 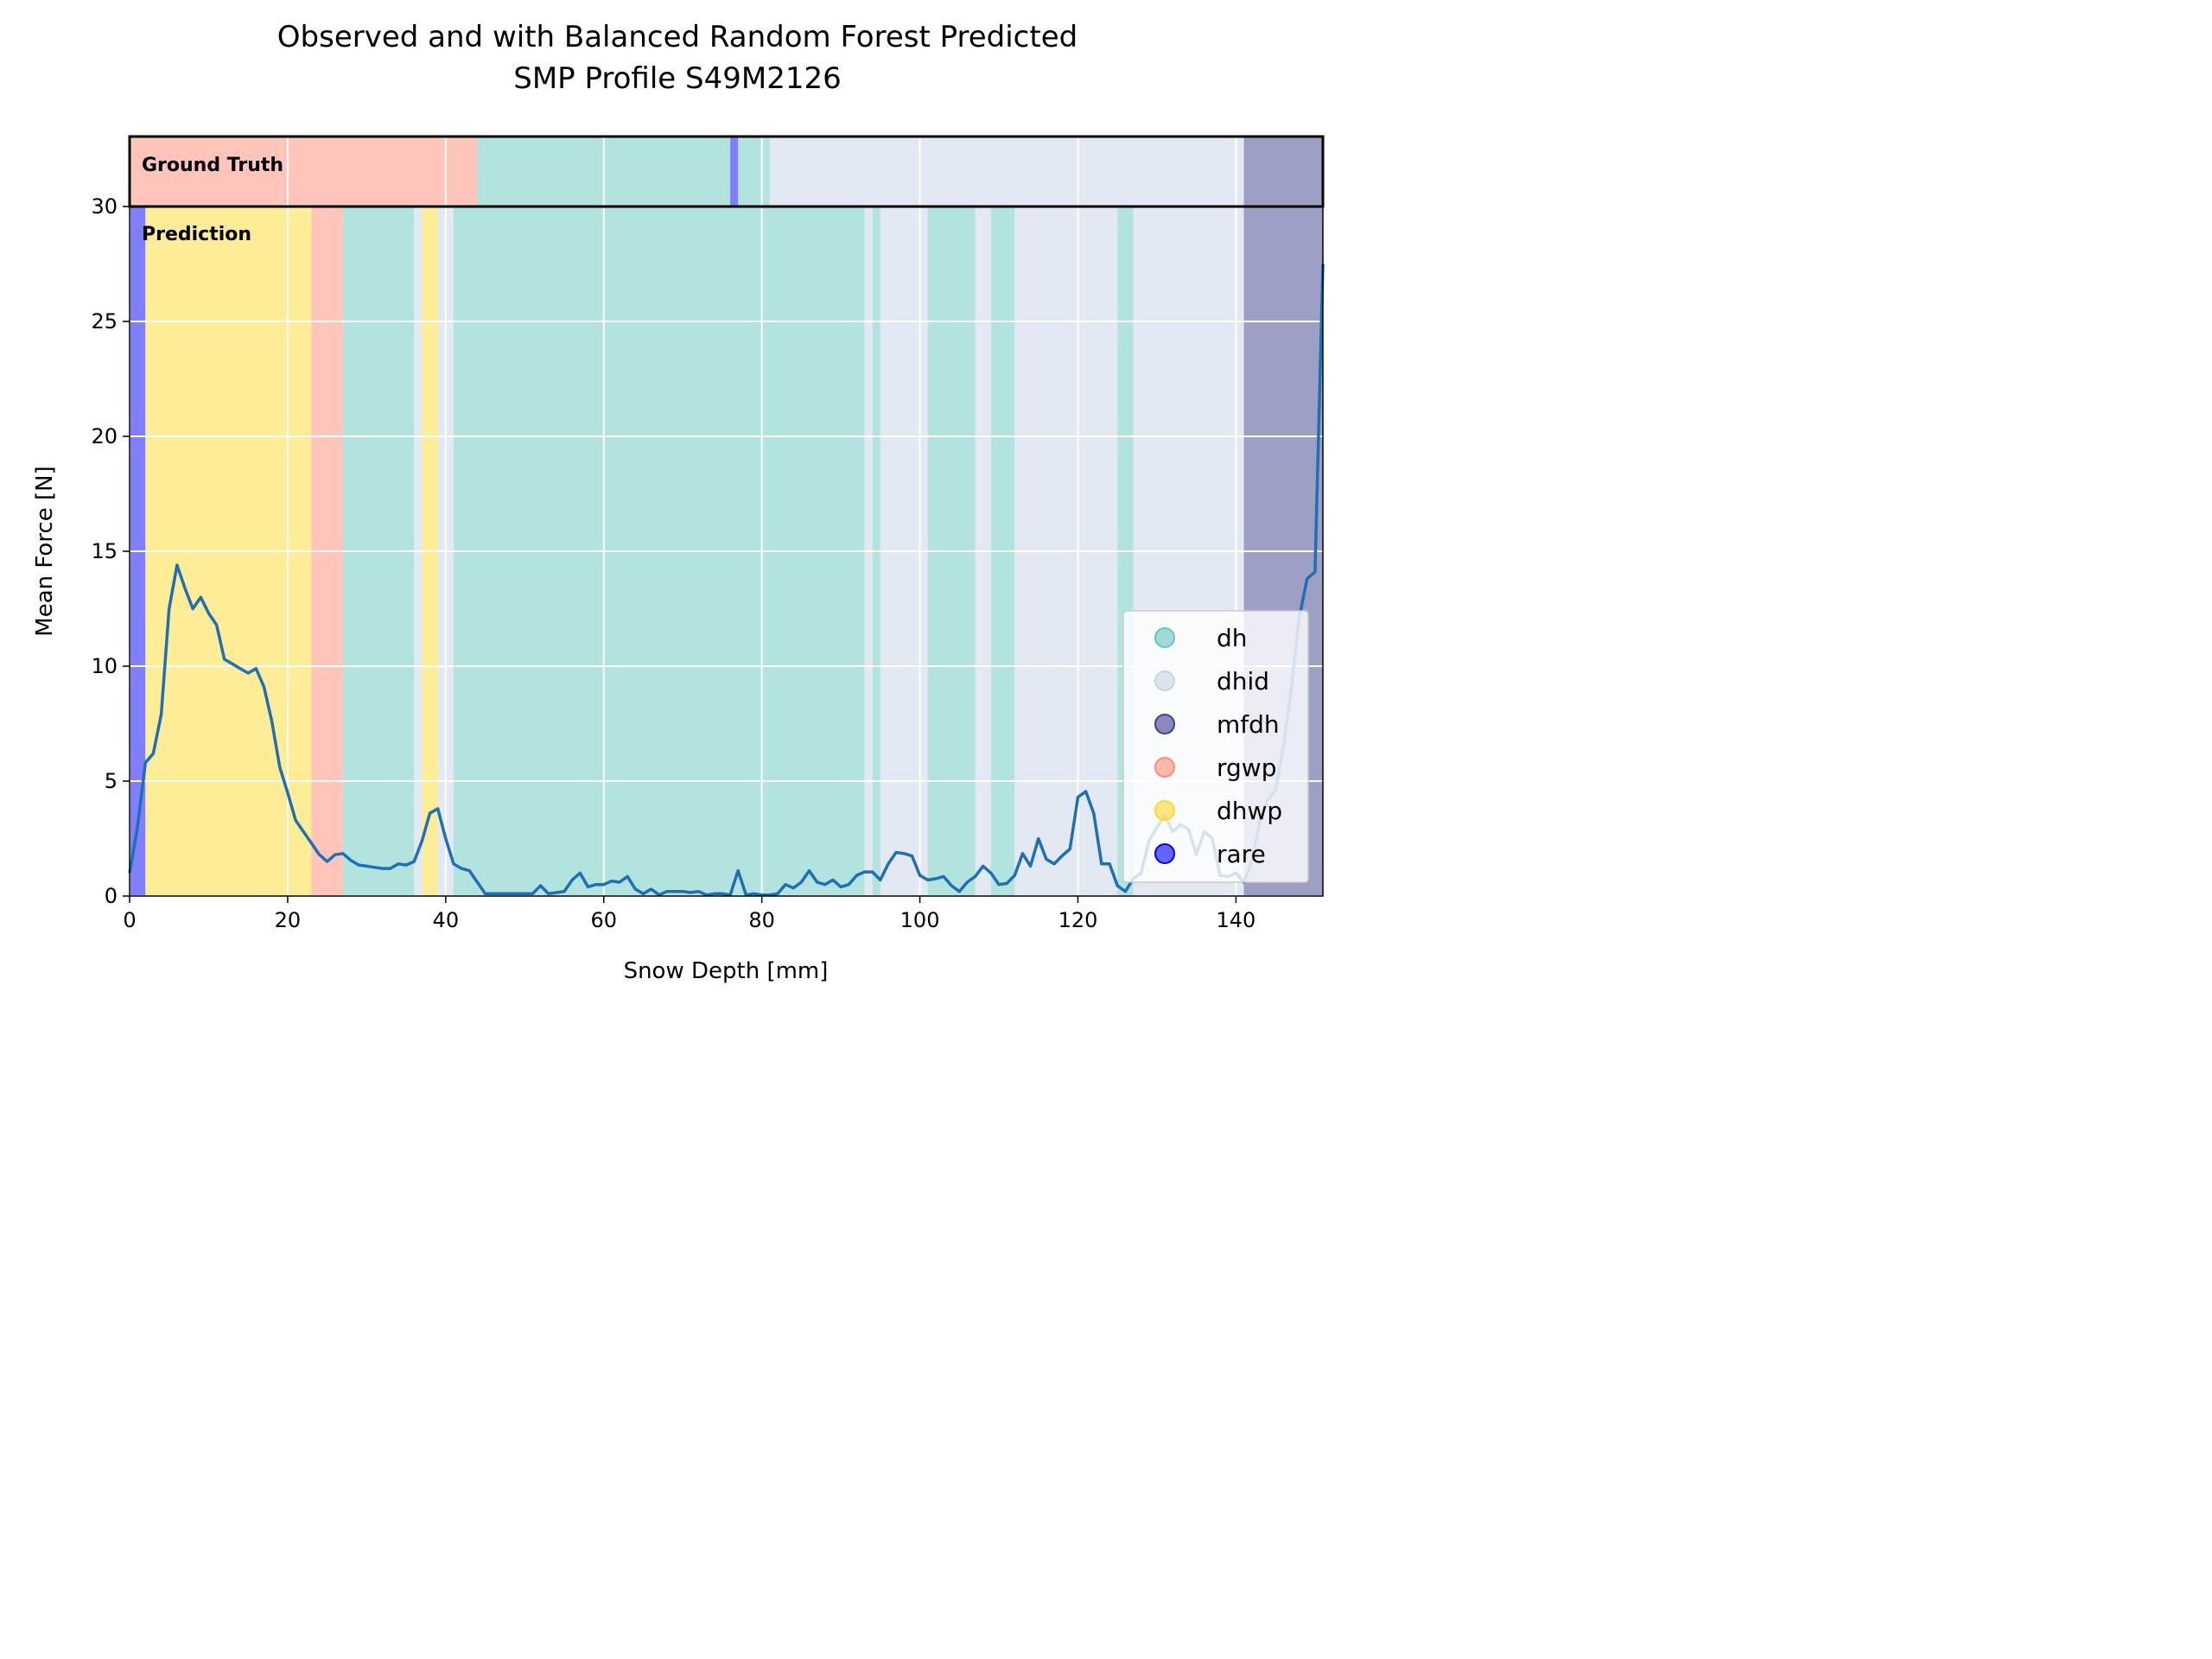 I want to click on y-tick-label: 10, so click(x=104, y=666).